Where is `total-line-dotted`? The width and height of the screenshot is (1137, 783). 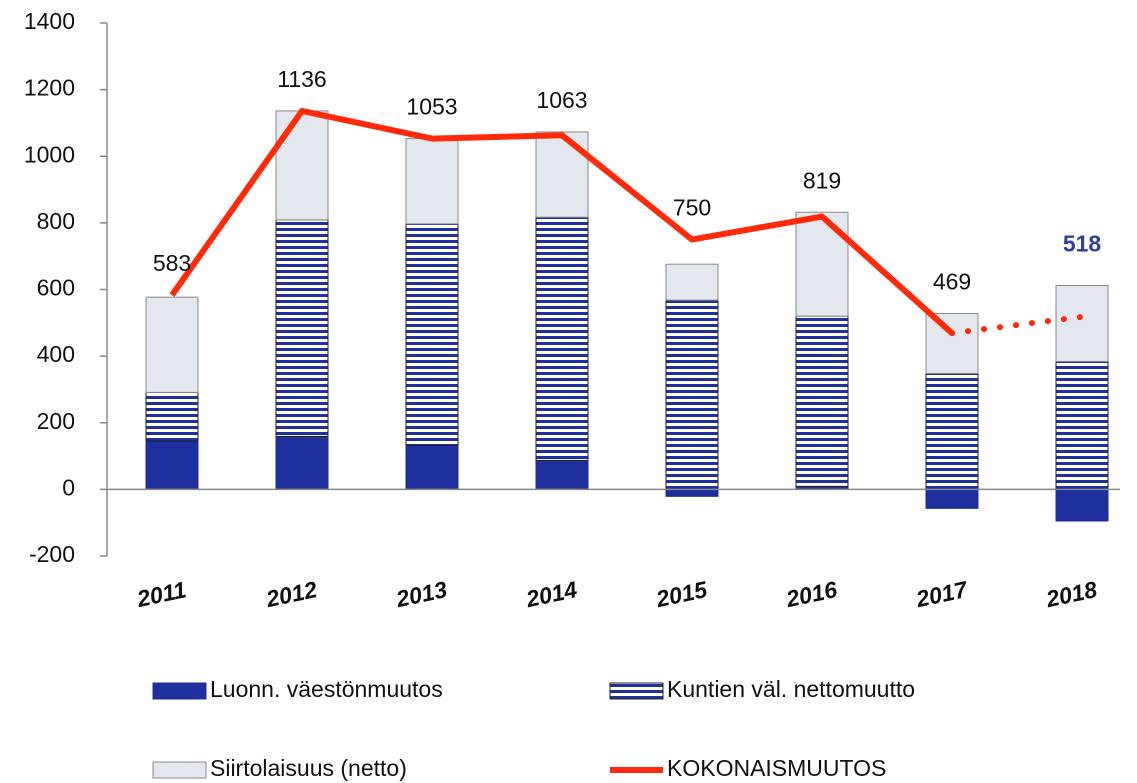
total-line-dotted is located at coordinates (1017, 325).